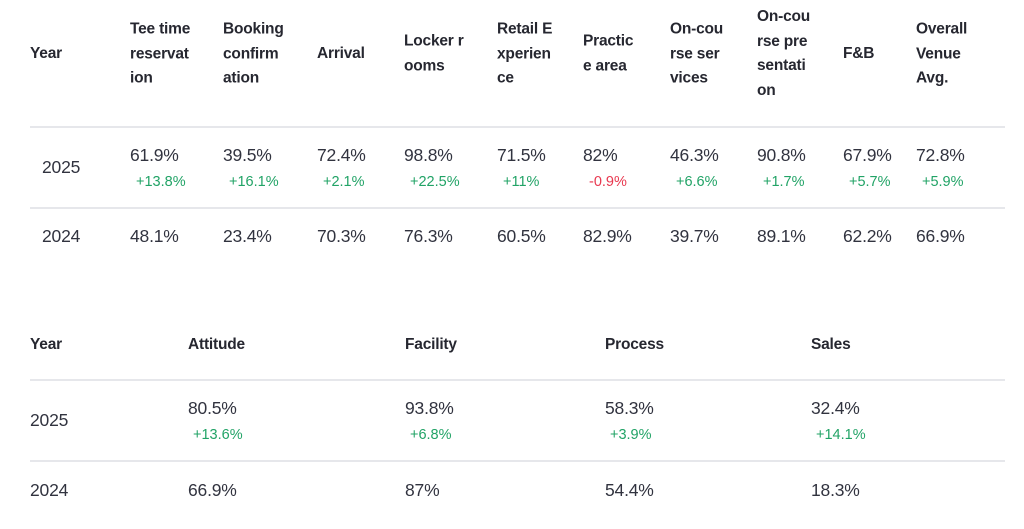 This screenshot has height=529, width=1024. What do you see at coordinates (940, 155) in the screenshot?
I see `value-cell: 72.8%` at bounding box center [940, 155].